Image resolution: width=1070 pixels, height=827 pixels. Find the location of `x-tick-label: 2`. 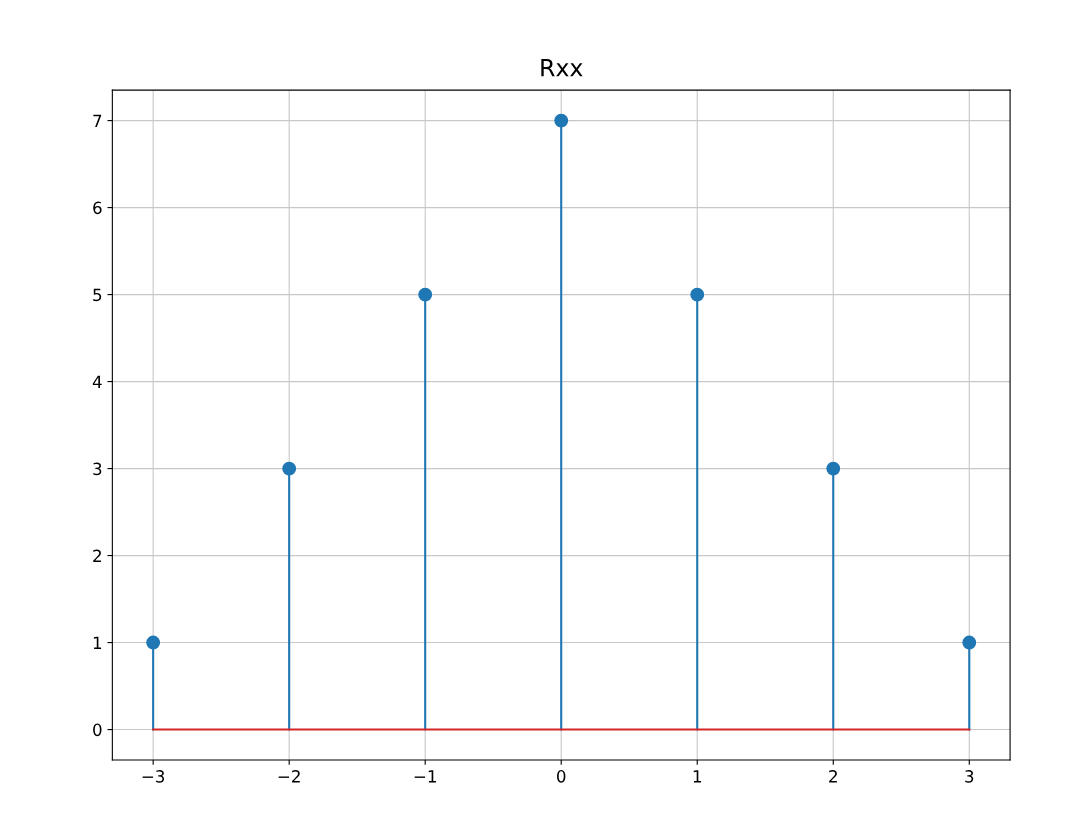

x-tick-label: 2 is located at coordinates (833, 776).